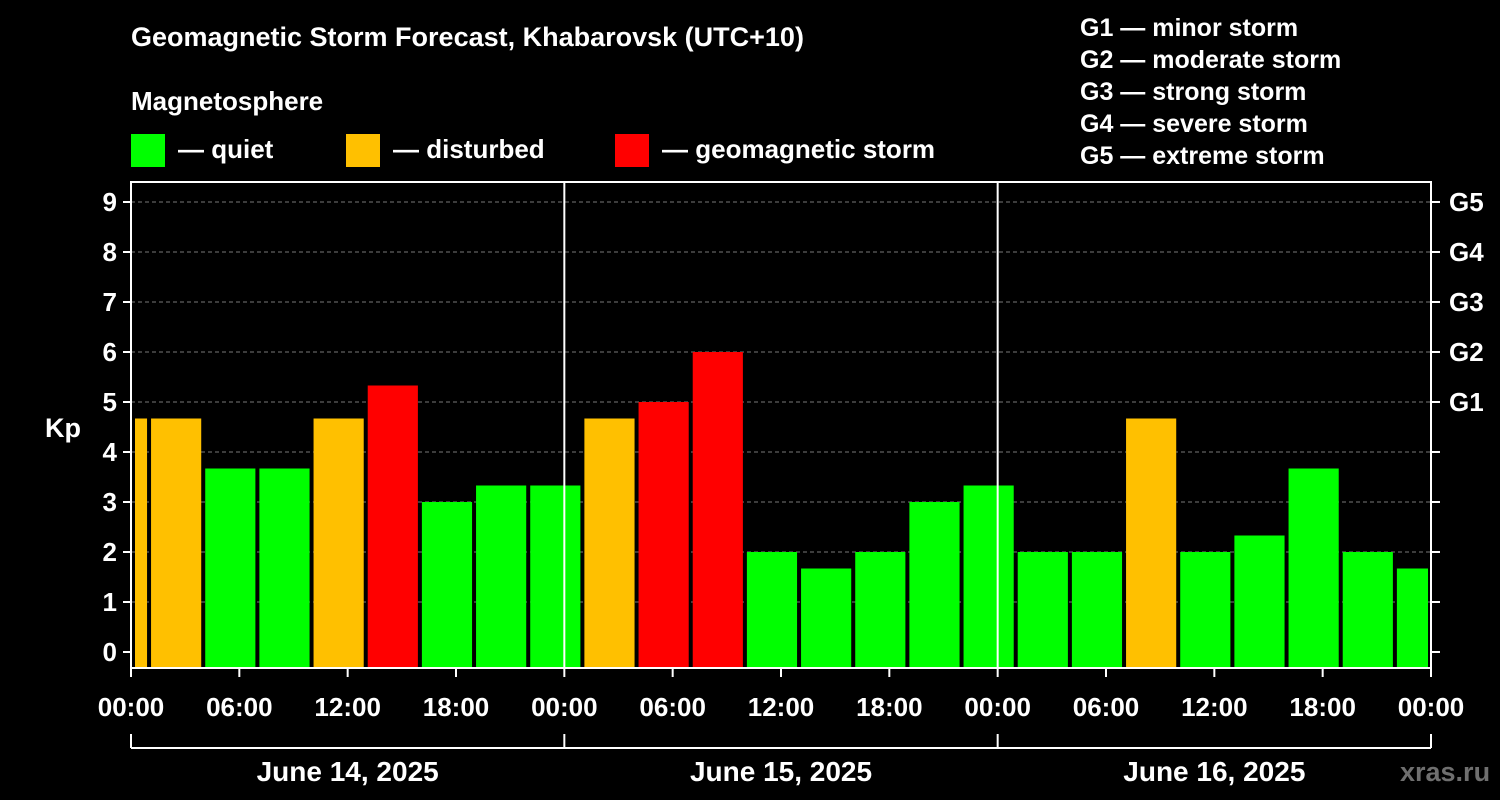  I want to click on y-tick-label: 9, so click(110, 202).